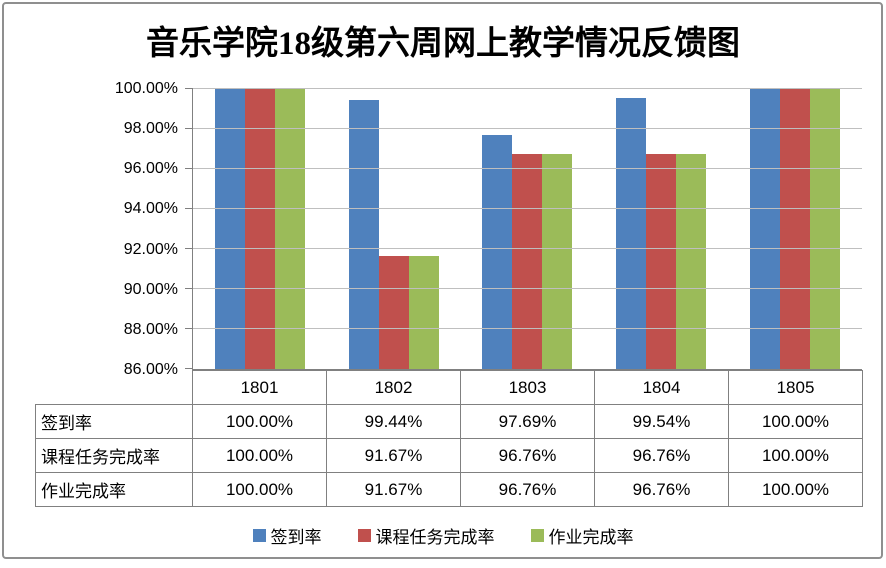 This screenshot has width=886, height=568. What do you see at coordinates (259, 387) in the screenshot?
I see `table-header-cell: 1801` at bounding box center [259, 387].